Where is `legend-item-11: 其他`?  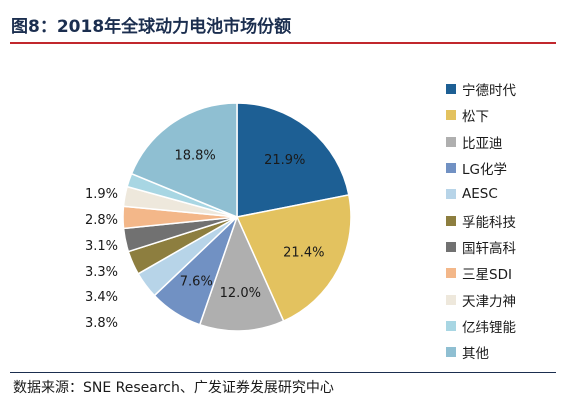 legend-item-11: 其他 is located at coordinates (481, 352).